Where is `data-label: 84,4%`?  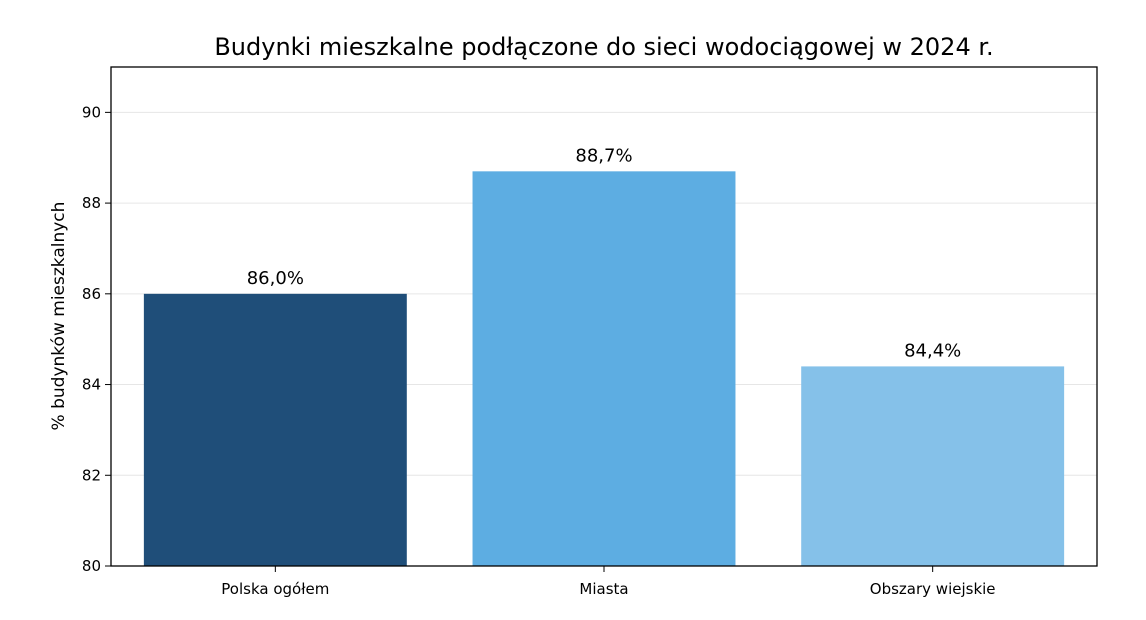 data-label: 84,4% is located at coordinates (932, 350).